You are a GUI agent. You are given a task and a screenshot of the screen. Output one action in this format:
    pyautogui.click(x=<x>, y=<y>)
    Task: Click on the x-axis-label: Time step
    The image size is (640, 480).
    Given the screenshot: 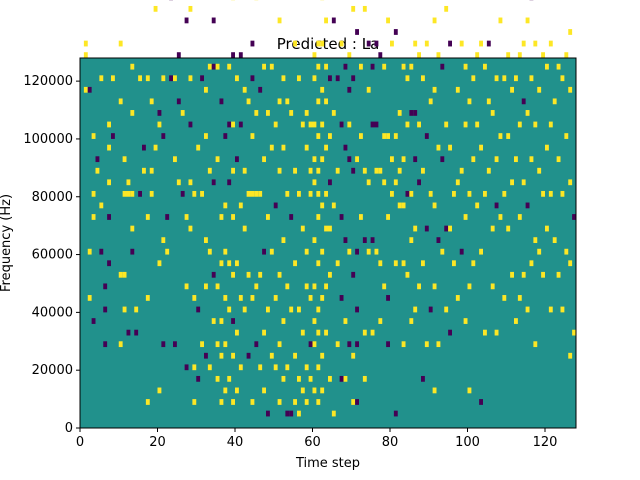 What is the action you would take?
    pyautogui.click(x=327, y=463)
    